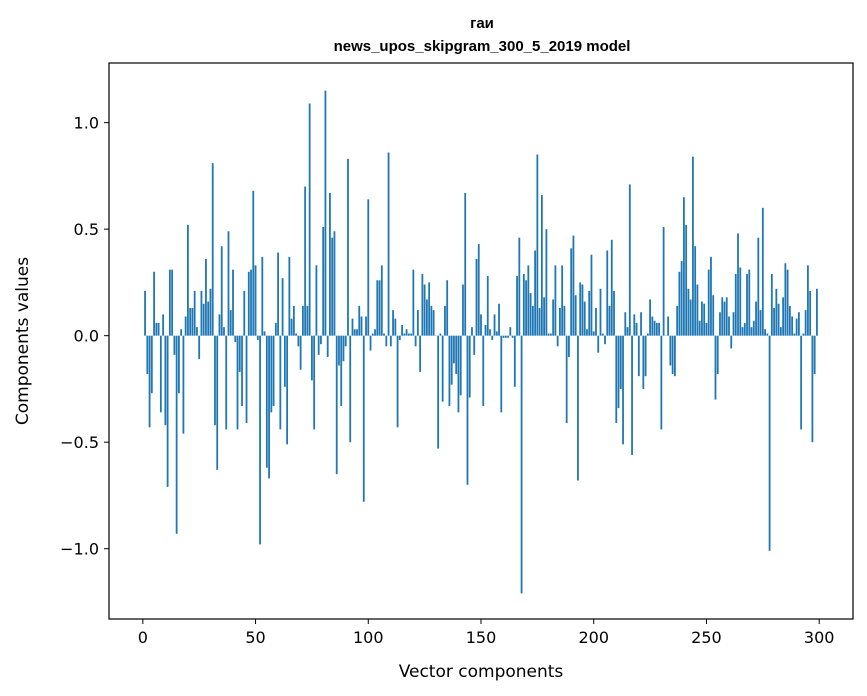  What do you see at coordinates (482, 46) in the screenshot?
I see `chart-title-line-2: news_upos_skipgram_300_5_2019 model` at bounding box center [482, 46].